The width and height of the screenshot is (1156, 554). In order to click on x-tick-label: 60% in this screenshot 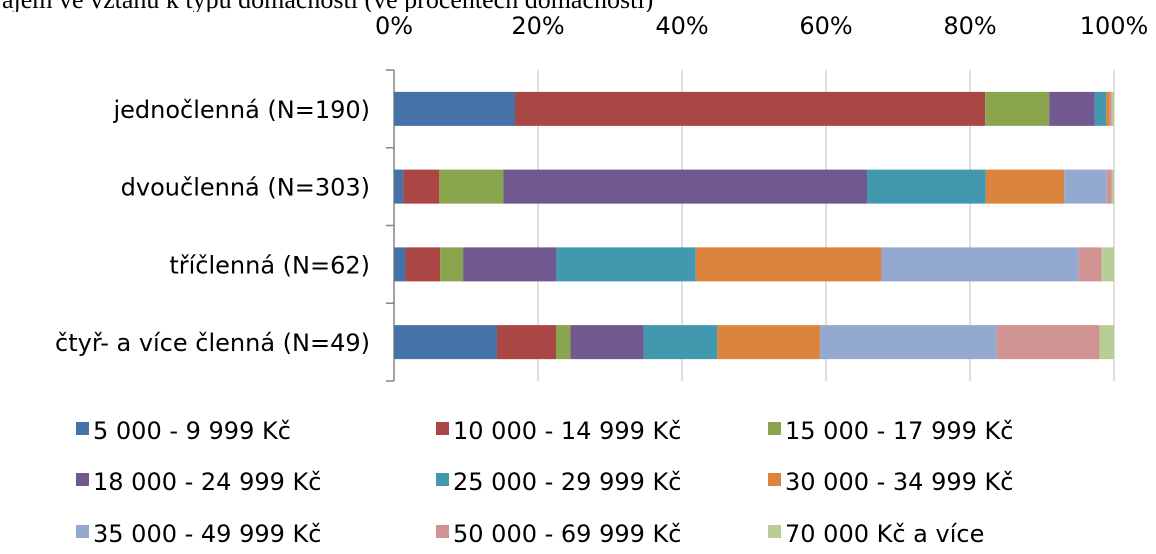, I will do `click(825, 26)`.